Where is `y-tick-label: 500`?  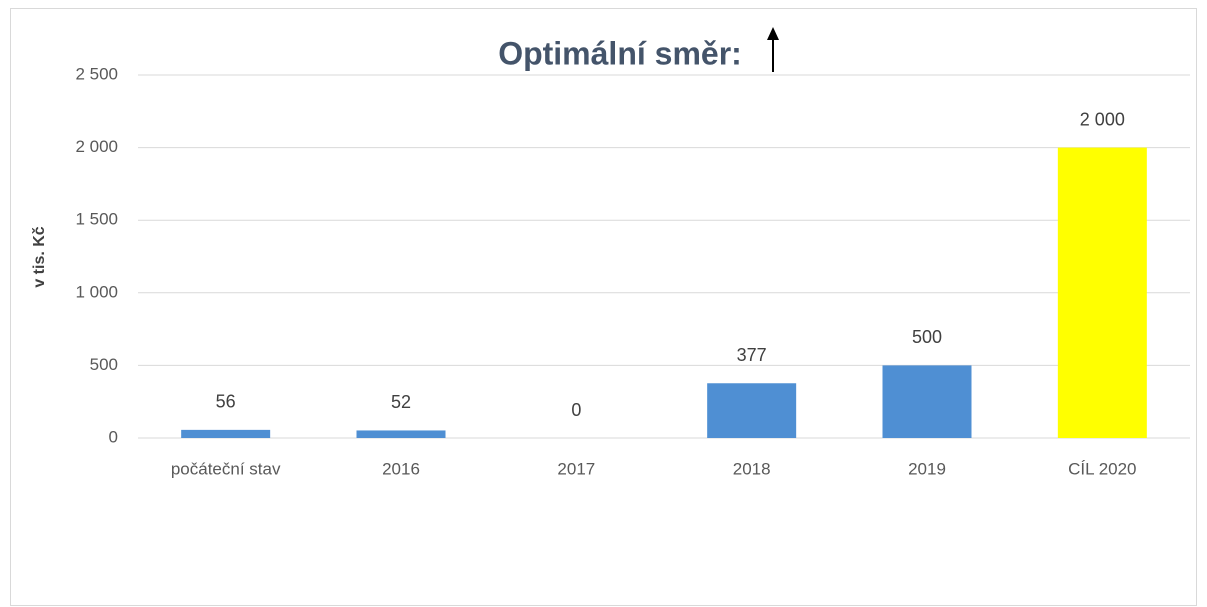 y-tick-label: 500 is located at coordinates (104, 364).